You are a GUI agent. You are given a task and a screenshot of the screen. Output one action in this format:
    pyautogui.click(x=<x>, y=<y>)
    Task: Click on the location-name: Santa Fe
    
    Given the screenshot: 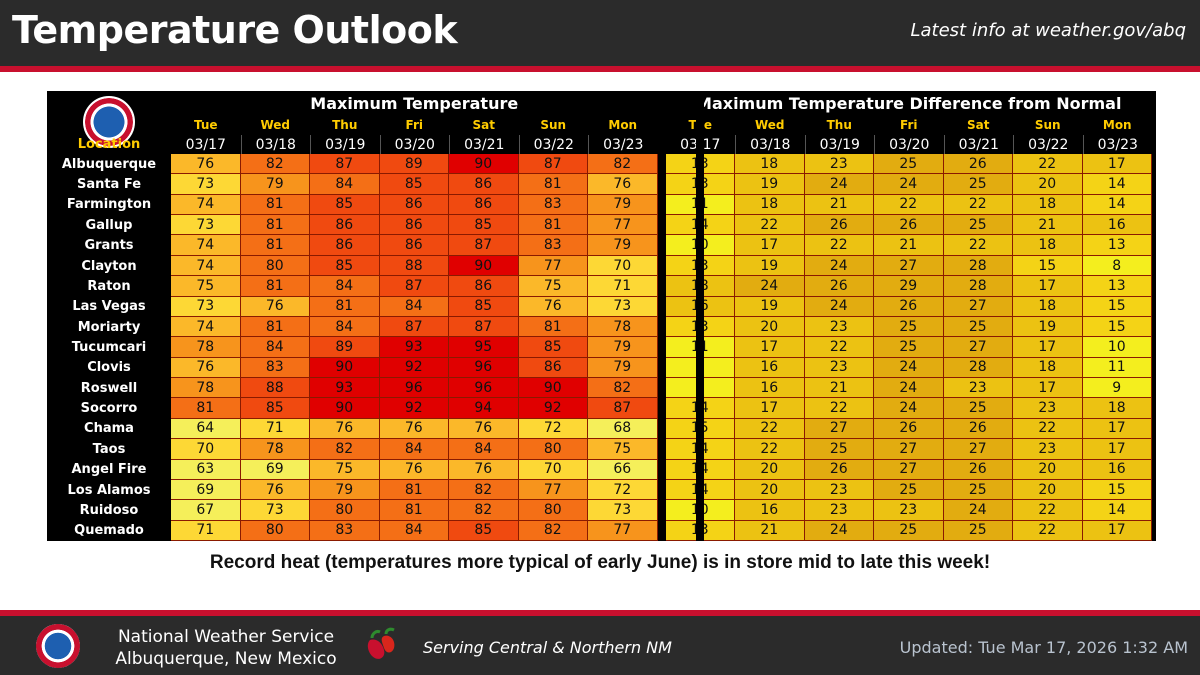 What is the action you would take?
    pyautogui.click(x=109, y=185)
    